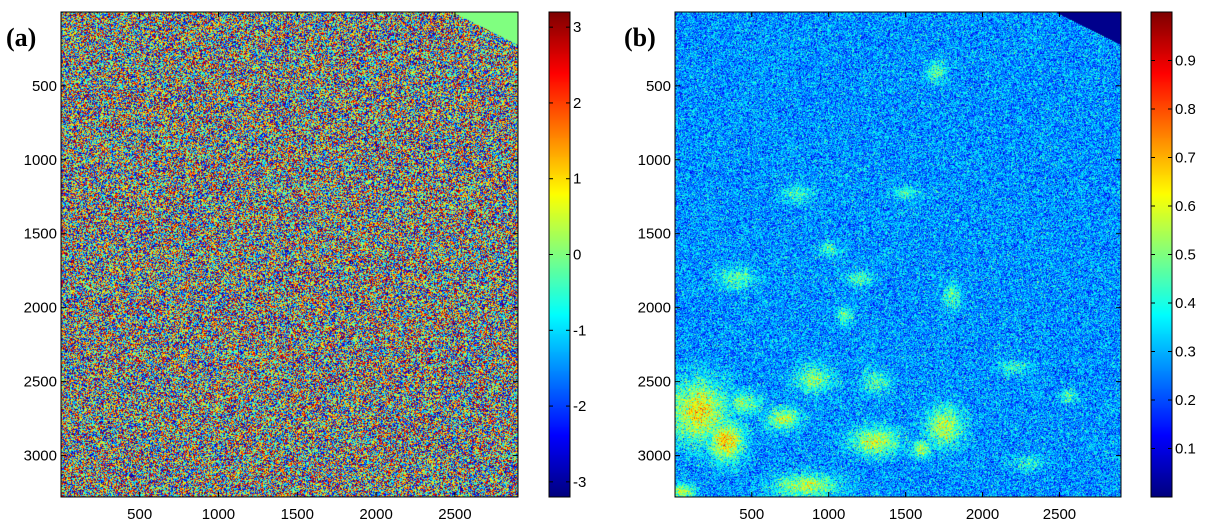 This screenshot has width=1211, height=530. What do you see at coordinates (1185, 449) in the screenshot?
I see `colorbar-tick-label: 0.1` at bounding box center [1185, 449].